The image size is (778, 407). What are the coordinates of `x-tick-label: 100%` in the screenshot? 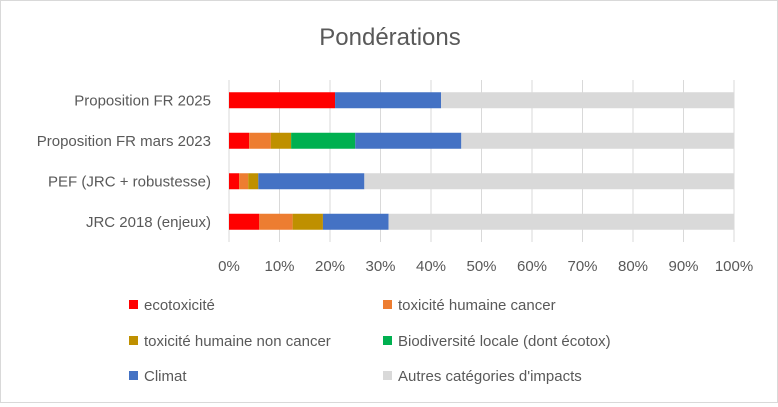 It's located at (734, 266).